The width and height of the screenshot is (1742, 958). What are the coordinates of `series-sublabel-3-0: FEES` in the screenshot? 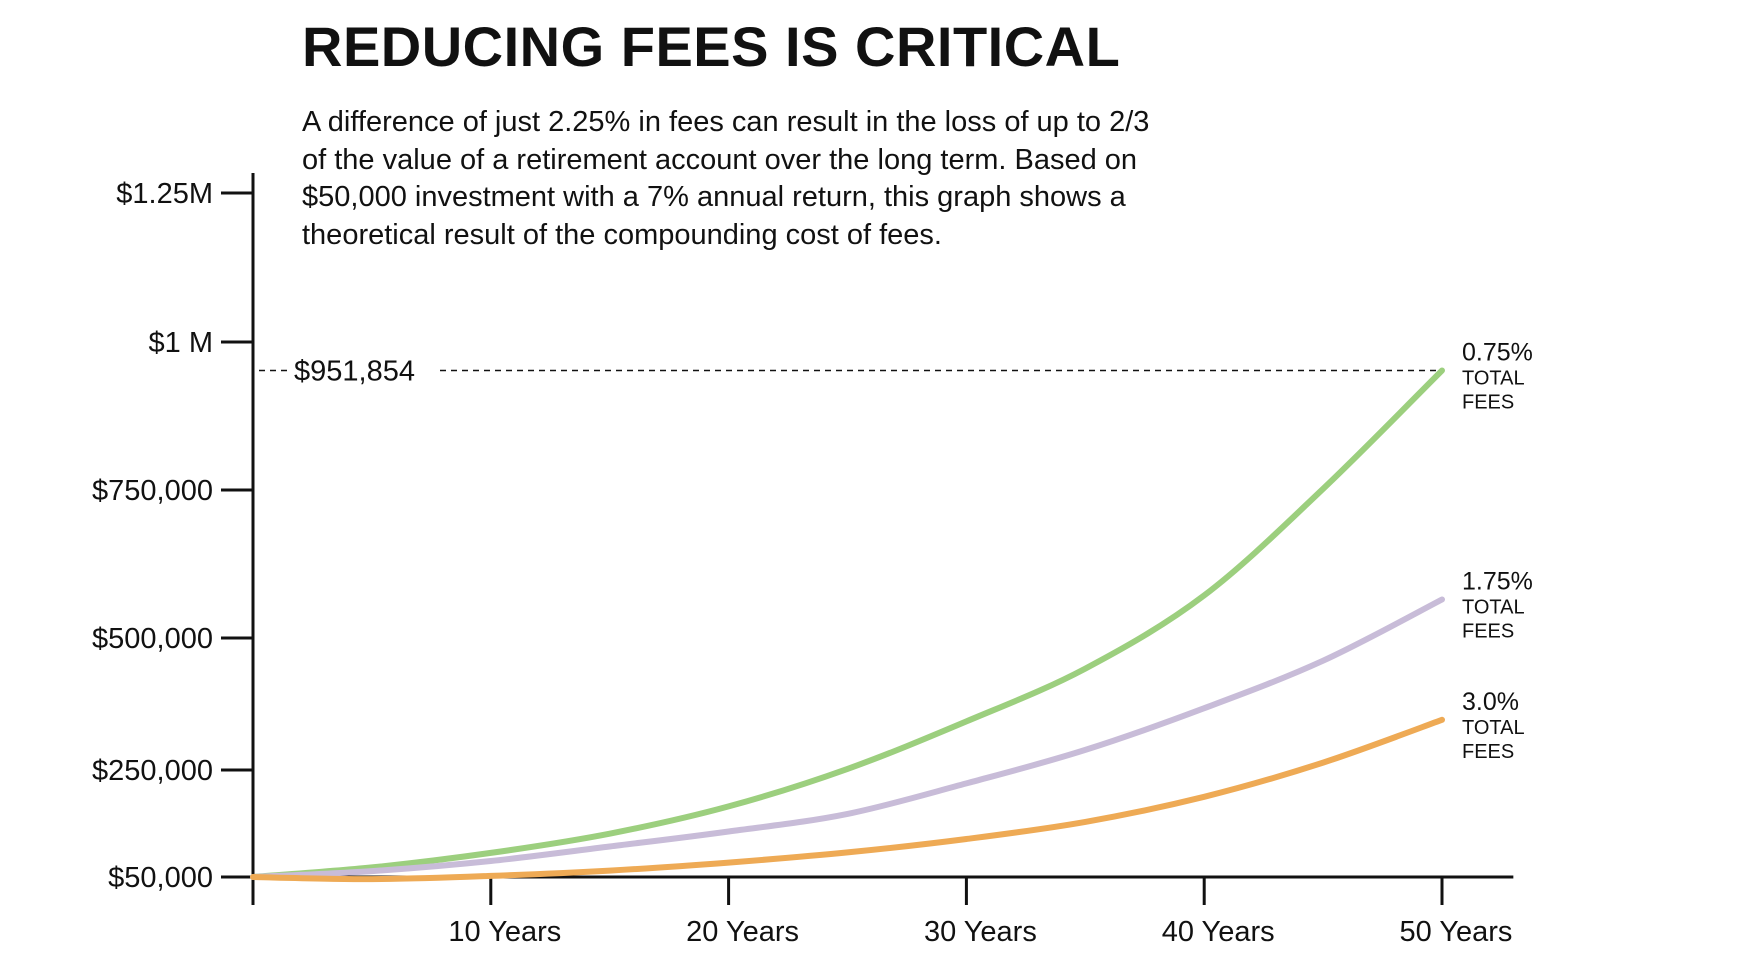 It's located at (1488, 752).